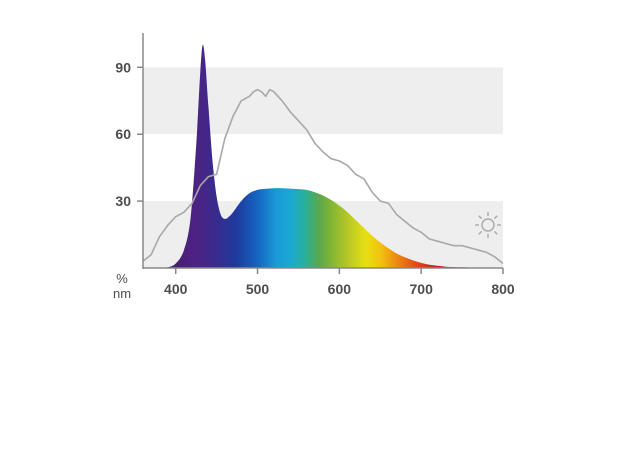  Describe the element at coordinates (340, 289) in the screenshot. I see `x-tick-label: 600` at that location.